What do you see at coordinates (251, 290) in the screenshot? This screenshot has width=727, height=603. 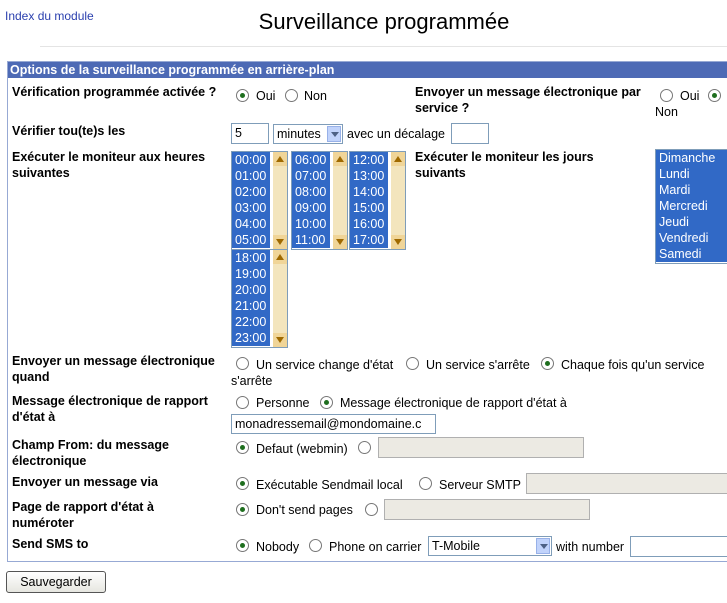 I see `hour-option: 20:00` at bounding box center [251, 290].